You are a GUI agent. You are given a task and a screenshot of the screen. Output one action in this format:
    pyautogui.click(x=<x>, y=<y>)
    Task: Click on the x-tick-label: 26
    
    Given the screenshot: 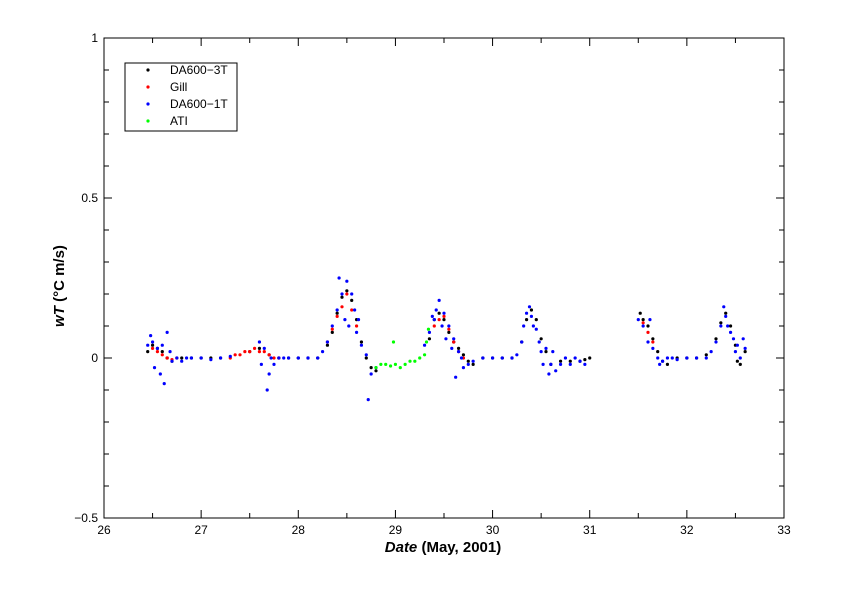 What is the action you would take?
    pyautogui.click(x=104, y=530)
    